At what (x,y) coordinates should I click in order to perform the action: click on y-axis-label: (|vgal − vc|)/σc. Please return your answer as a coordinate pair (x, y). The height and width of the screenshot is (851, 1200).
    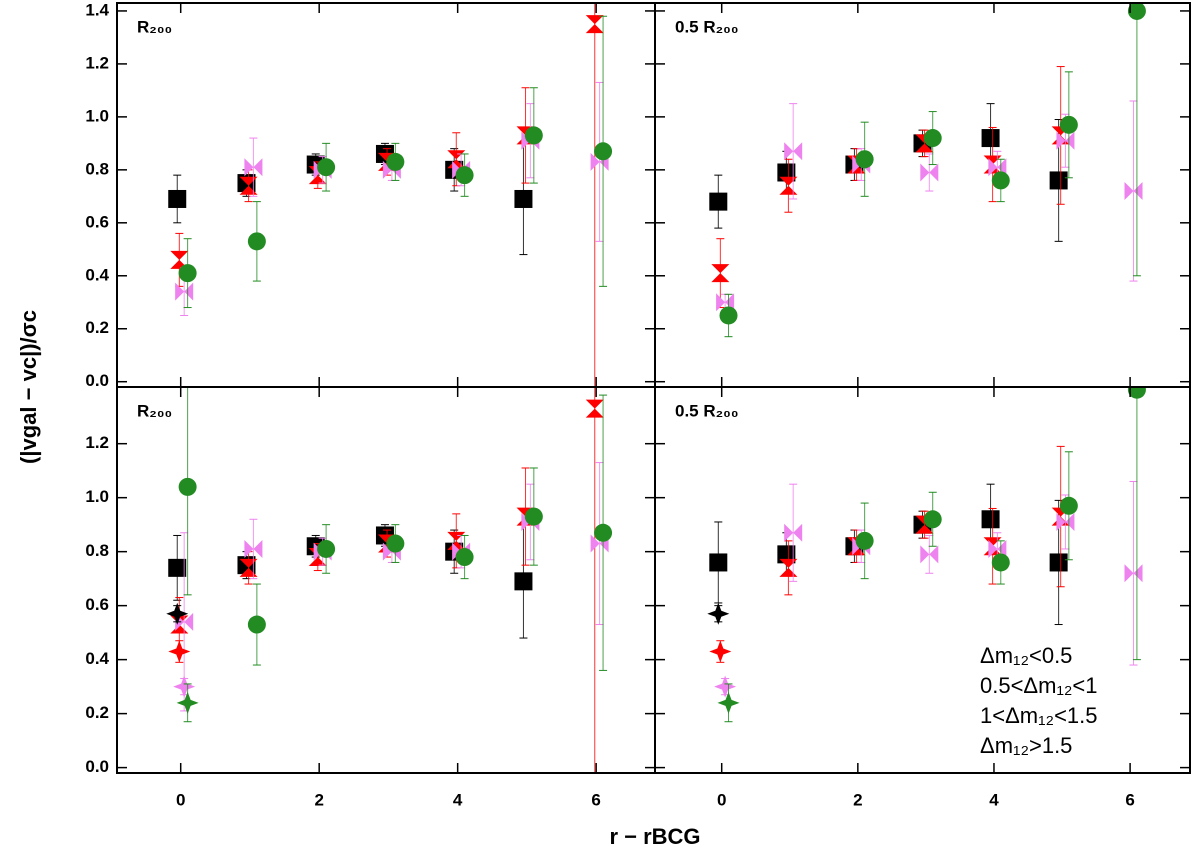
    Looking at the image, I should click on (28, 387).